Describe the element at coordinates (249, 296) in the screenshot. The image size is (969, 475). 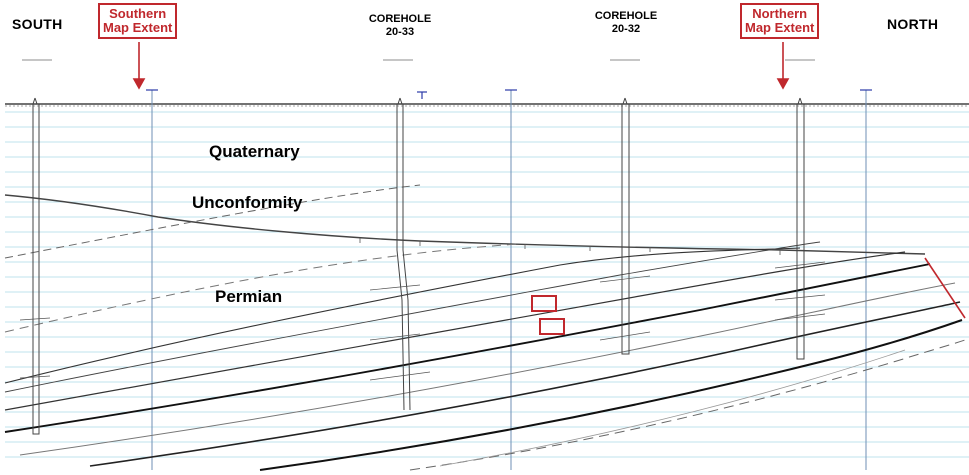
I see `permian-label: Permian` at that location.